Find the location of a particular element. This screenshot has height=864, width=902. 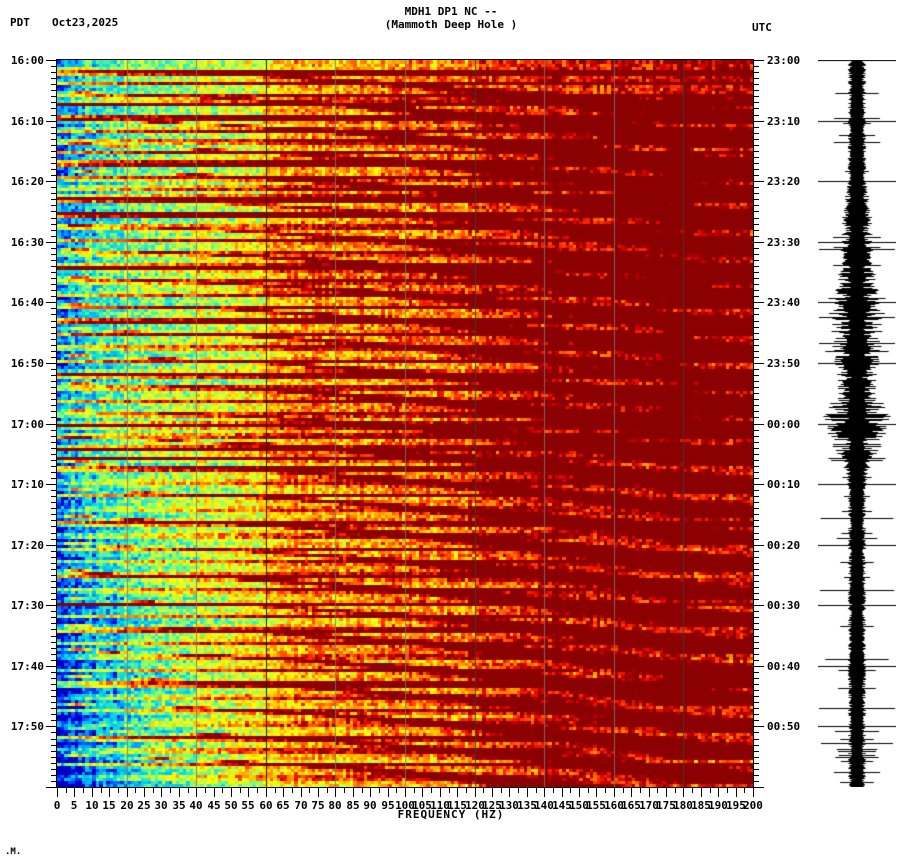

y-axis-label-left: 17:50 is located at coordinates (27, 726).